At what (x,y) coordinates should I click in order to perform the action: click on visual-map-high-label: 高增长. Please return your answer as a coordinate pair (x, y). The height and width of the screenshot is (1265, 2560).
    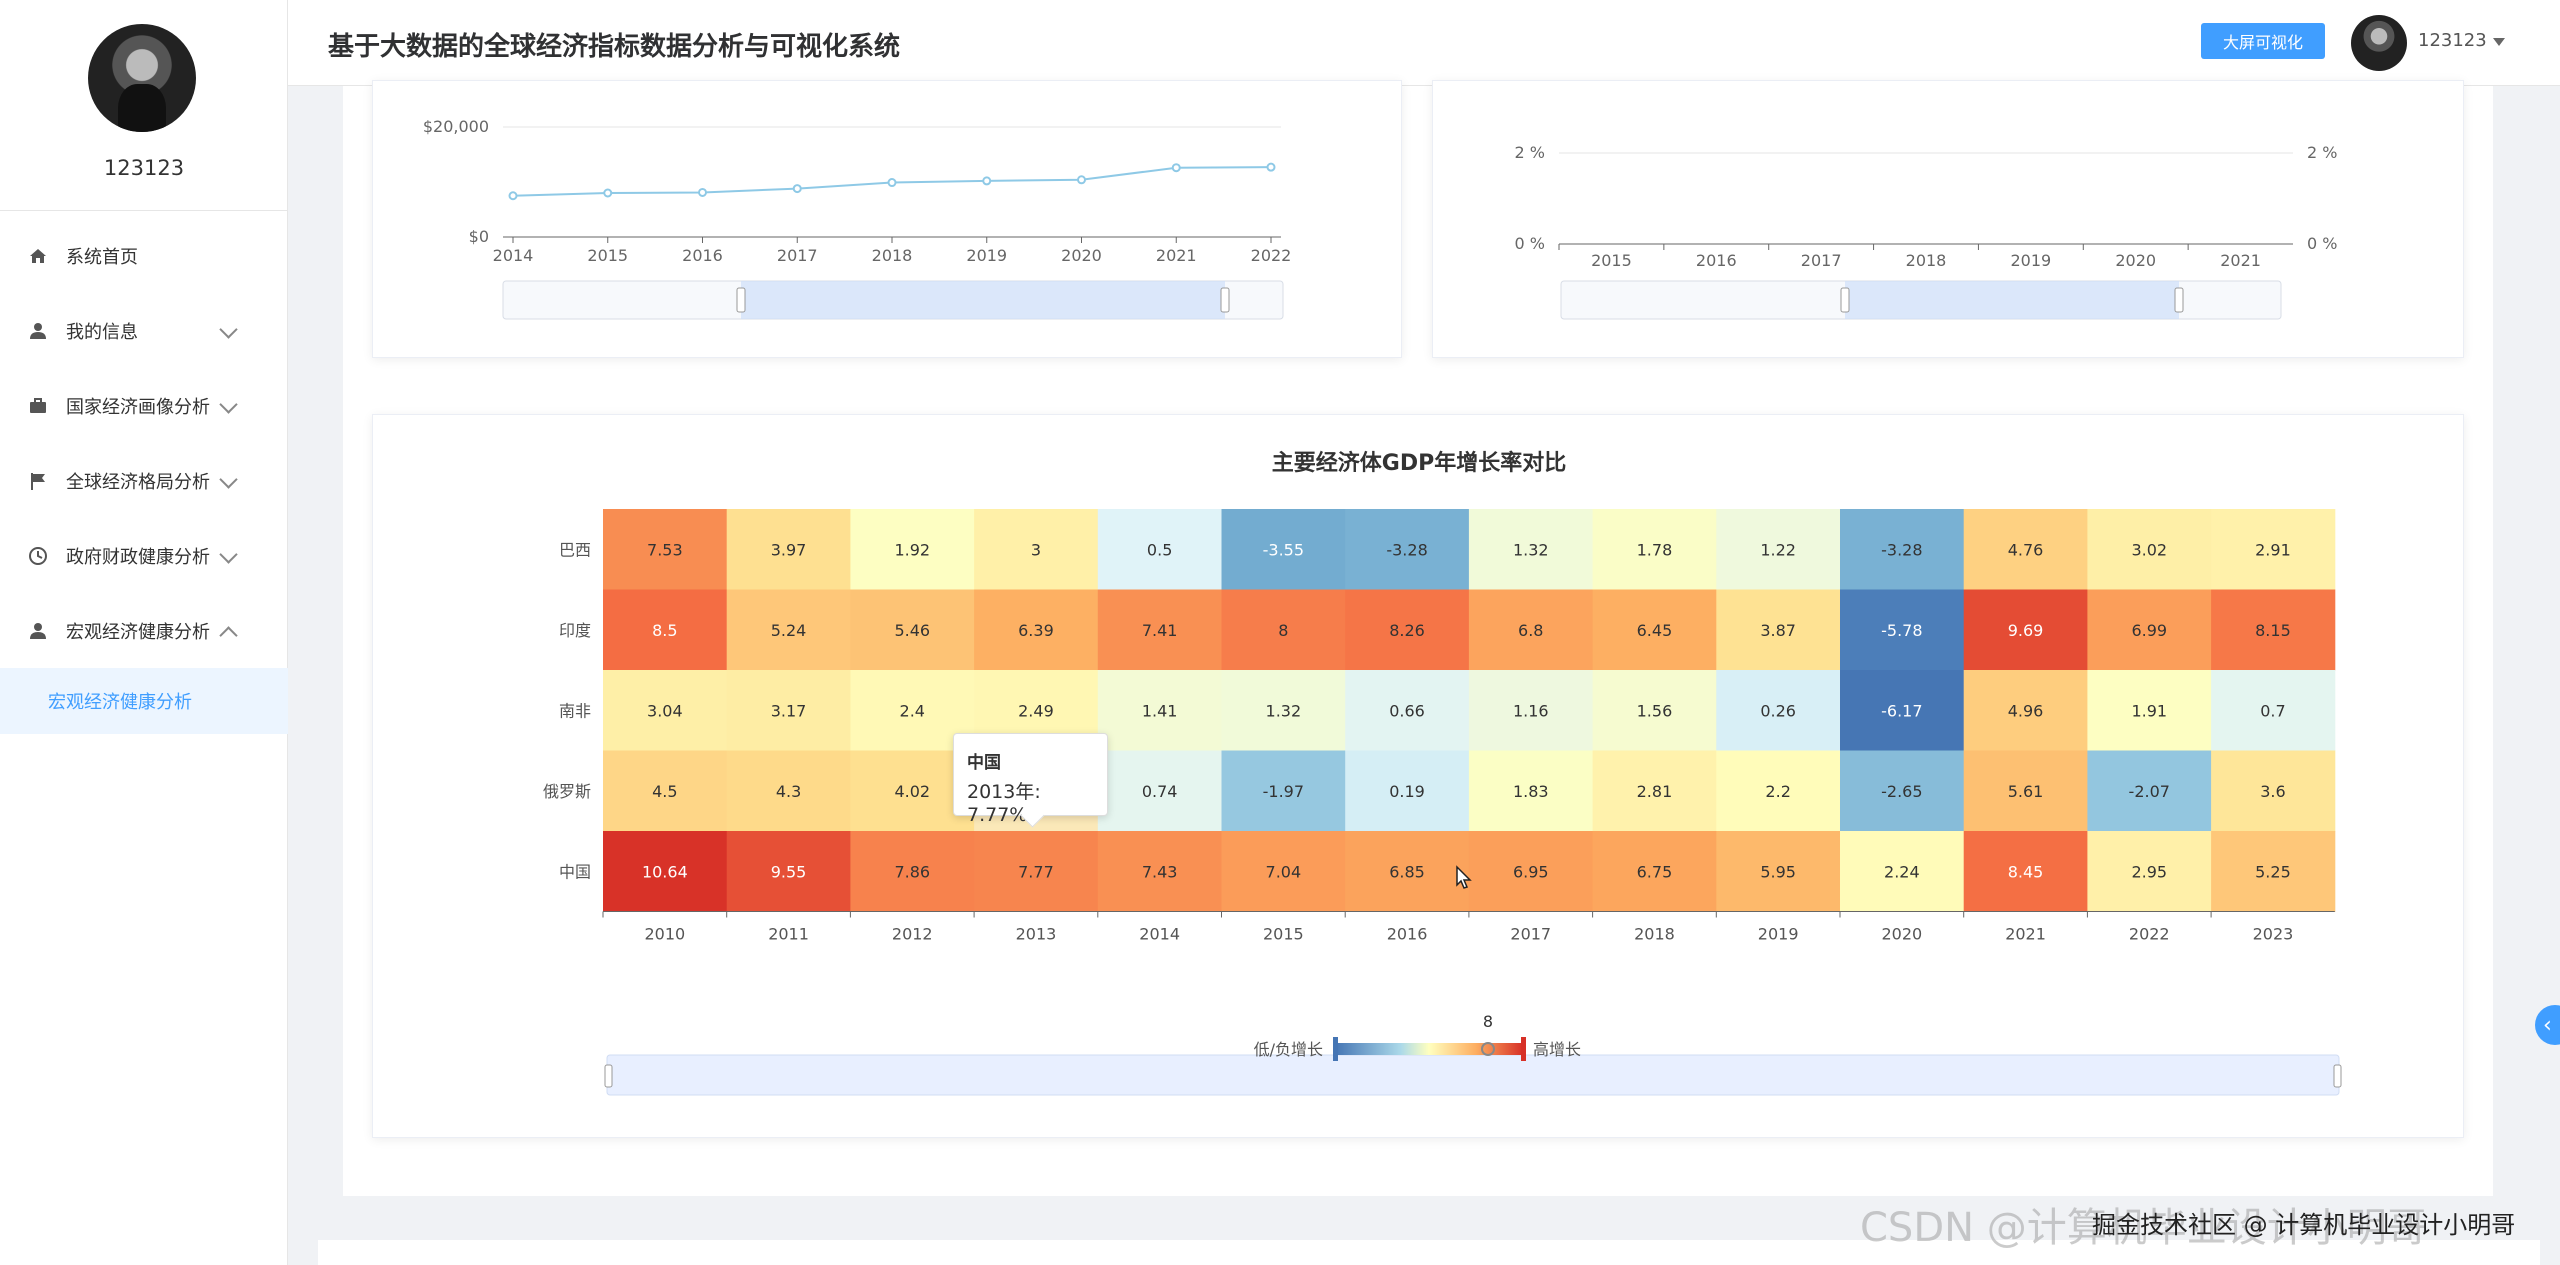
    Looking at the image, I should click on (1557, 1049).